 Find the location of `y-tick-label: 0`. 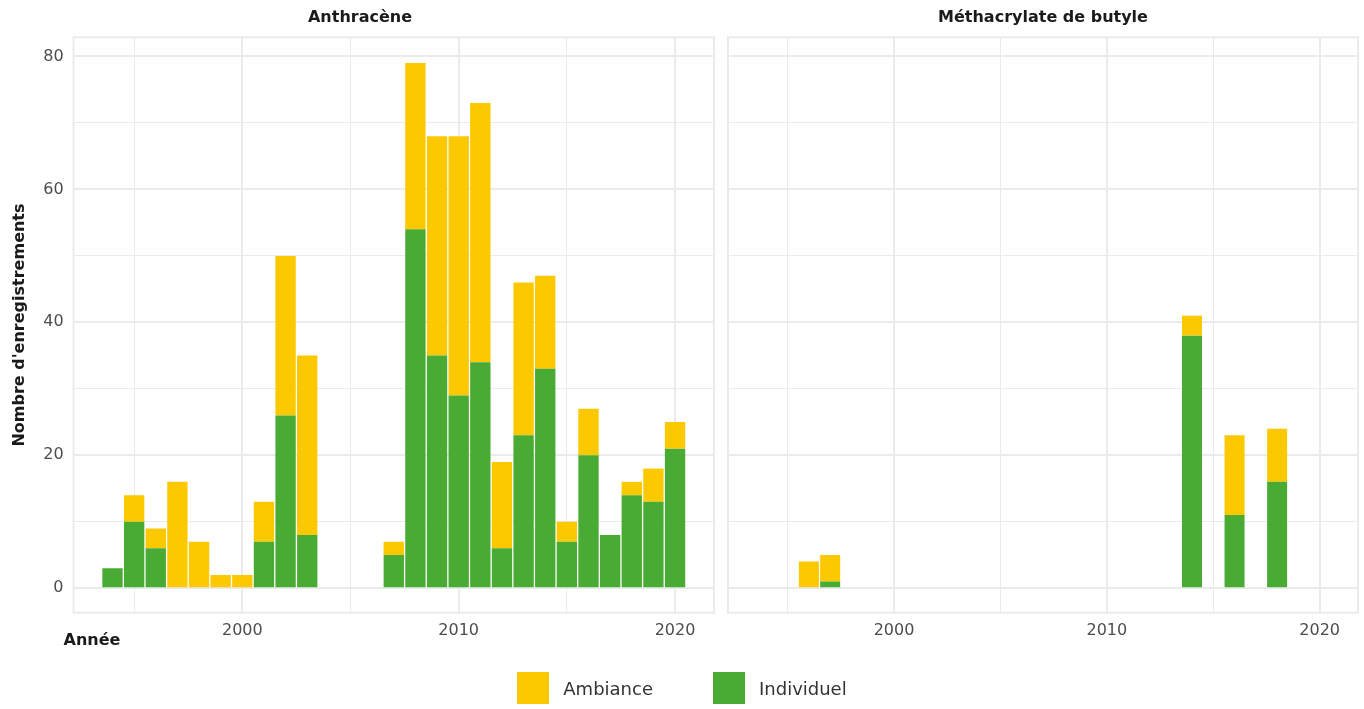

y-tick-label: 0 is located at coordinates (58, 587).